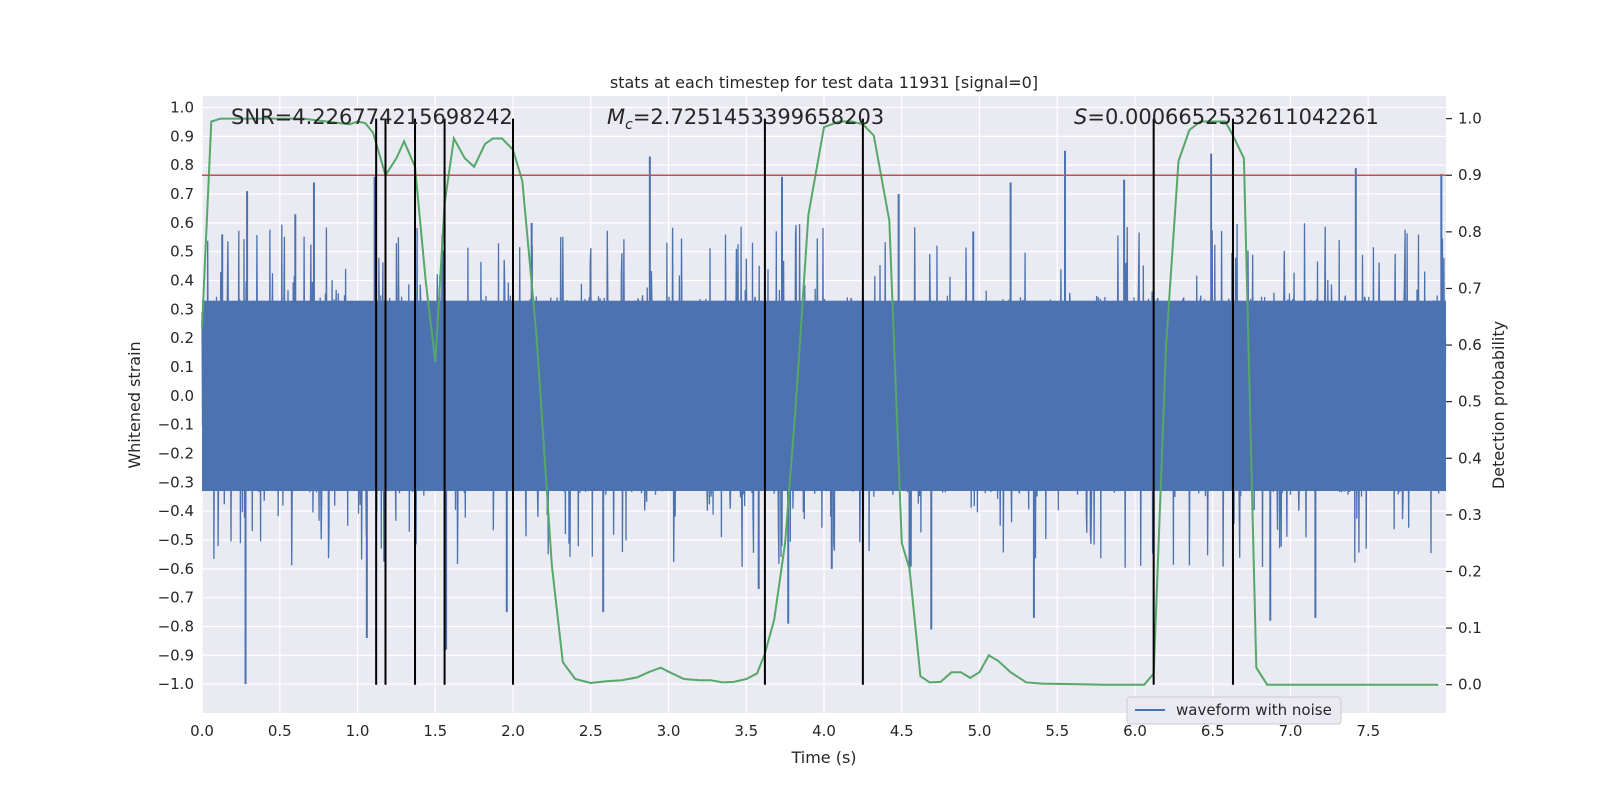 This screenshot has height=800, width=1600. Describe the element at coordinates (616, 117) in the screenshot. I see `mc-symbol: M` at that location.